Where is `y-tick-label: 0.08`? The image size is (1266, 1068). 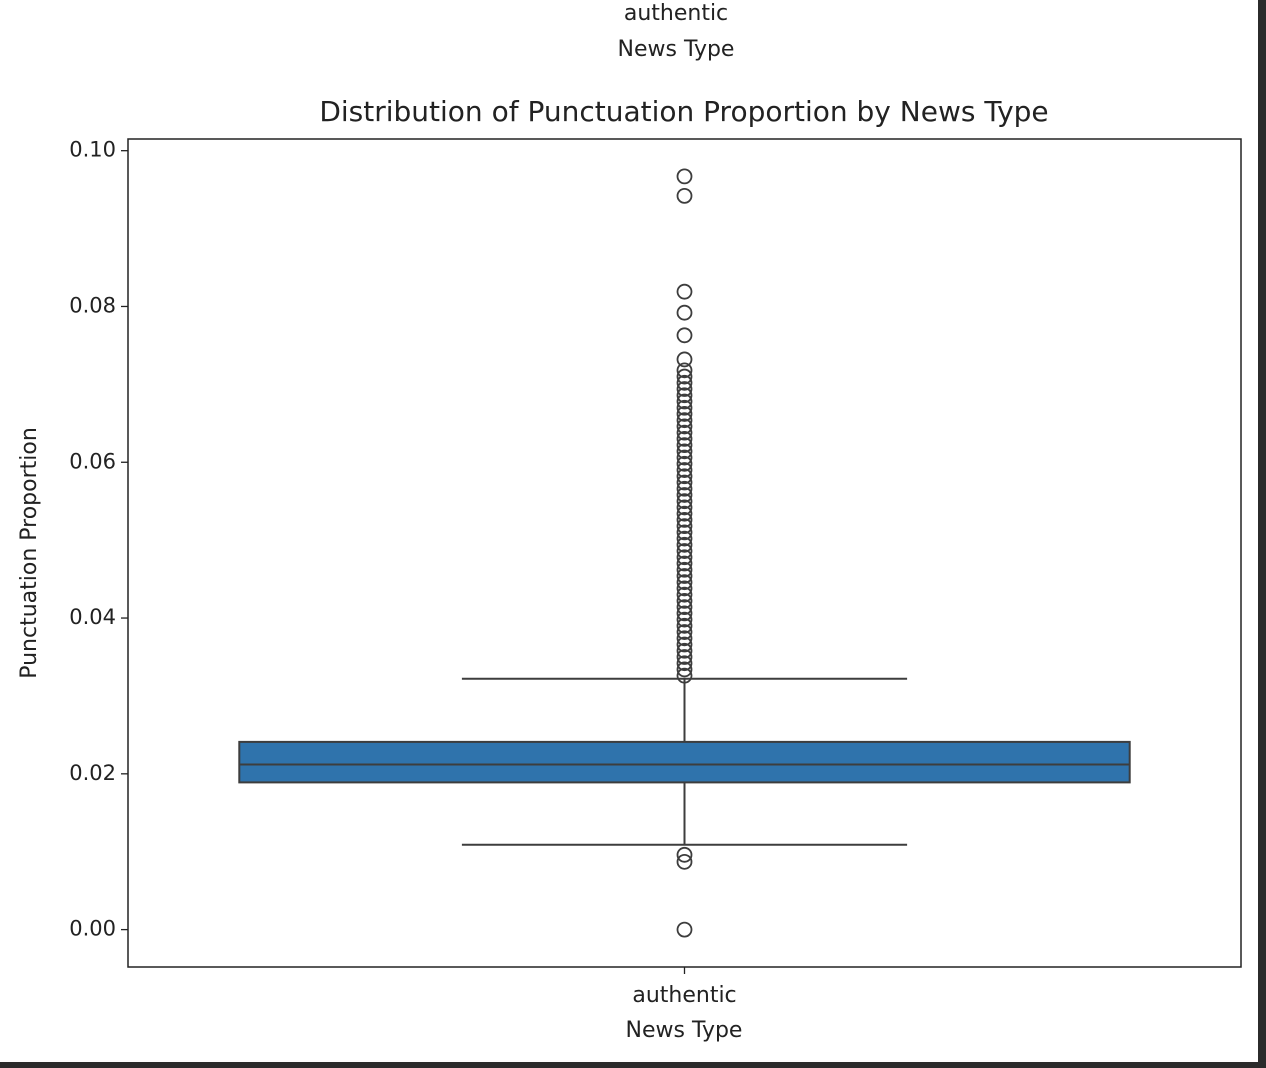
y-tick-label: 0.08 is located at coordinates (92, 305).